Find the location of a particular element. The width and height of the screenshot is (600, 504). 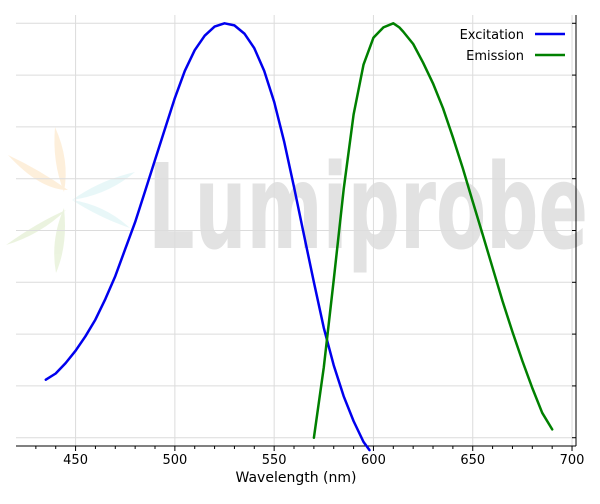

x-tick-label-500: 500 is located at coordinates (174, 460).